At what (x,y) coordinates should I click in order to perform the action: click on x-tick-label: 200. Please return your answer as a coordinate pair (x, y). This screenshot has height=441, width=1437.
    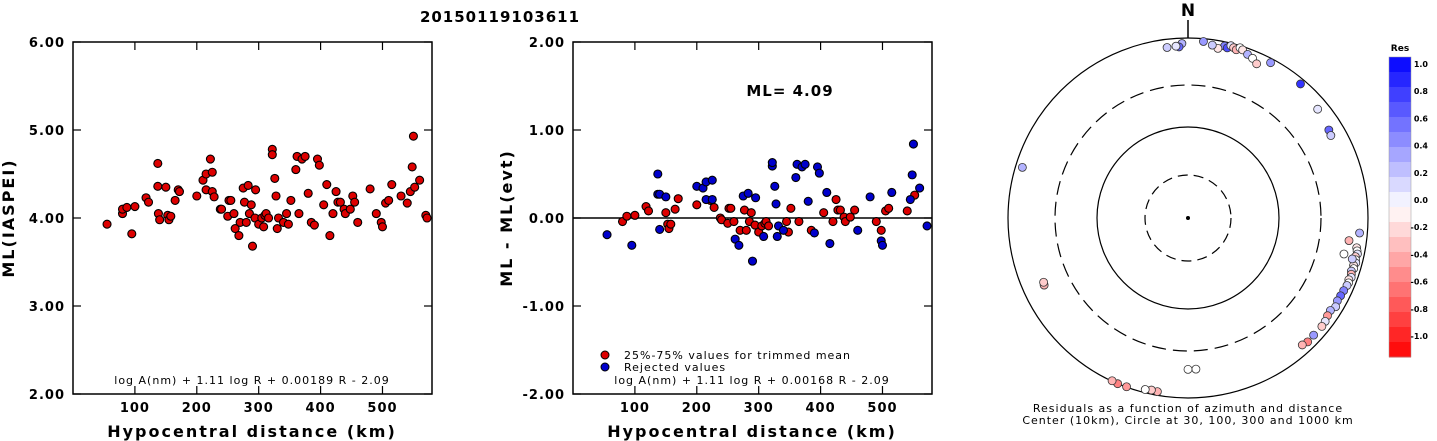
    Looking at the image, I should click on (697, 408).